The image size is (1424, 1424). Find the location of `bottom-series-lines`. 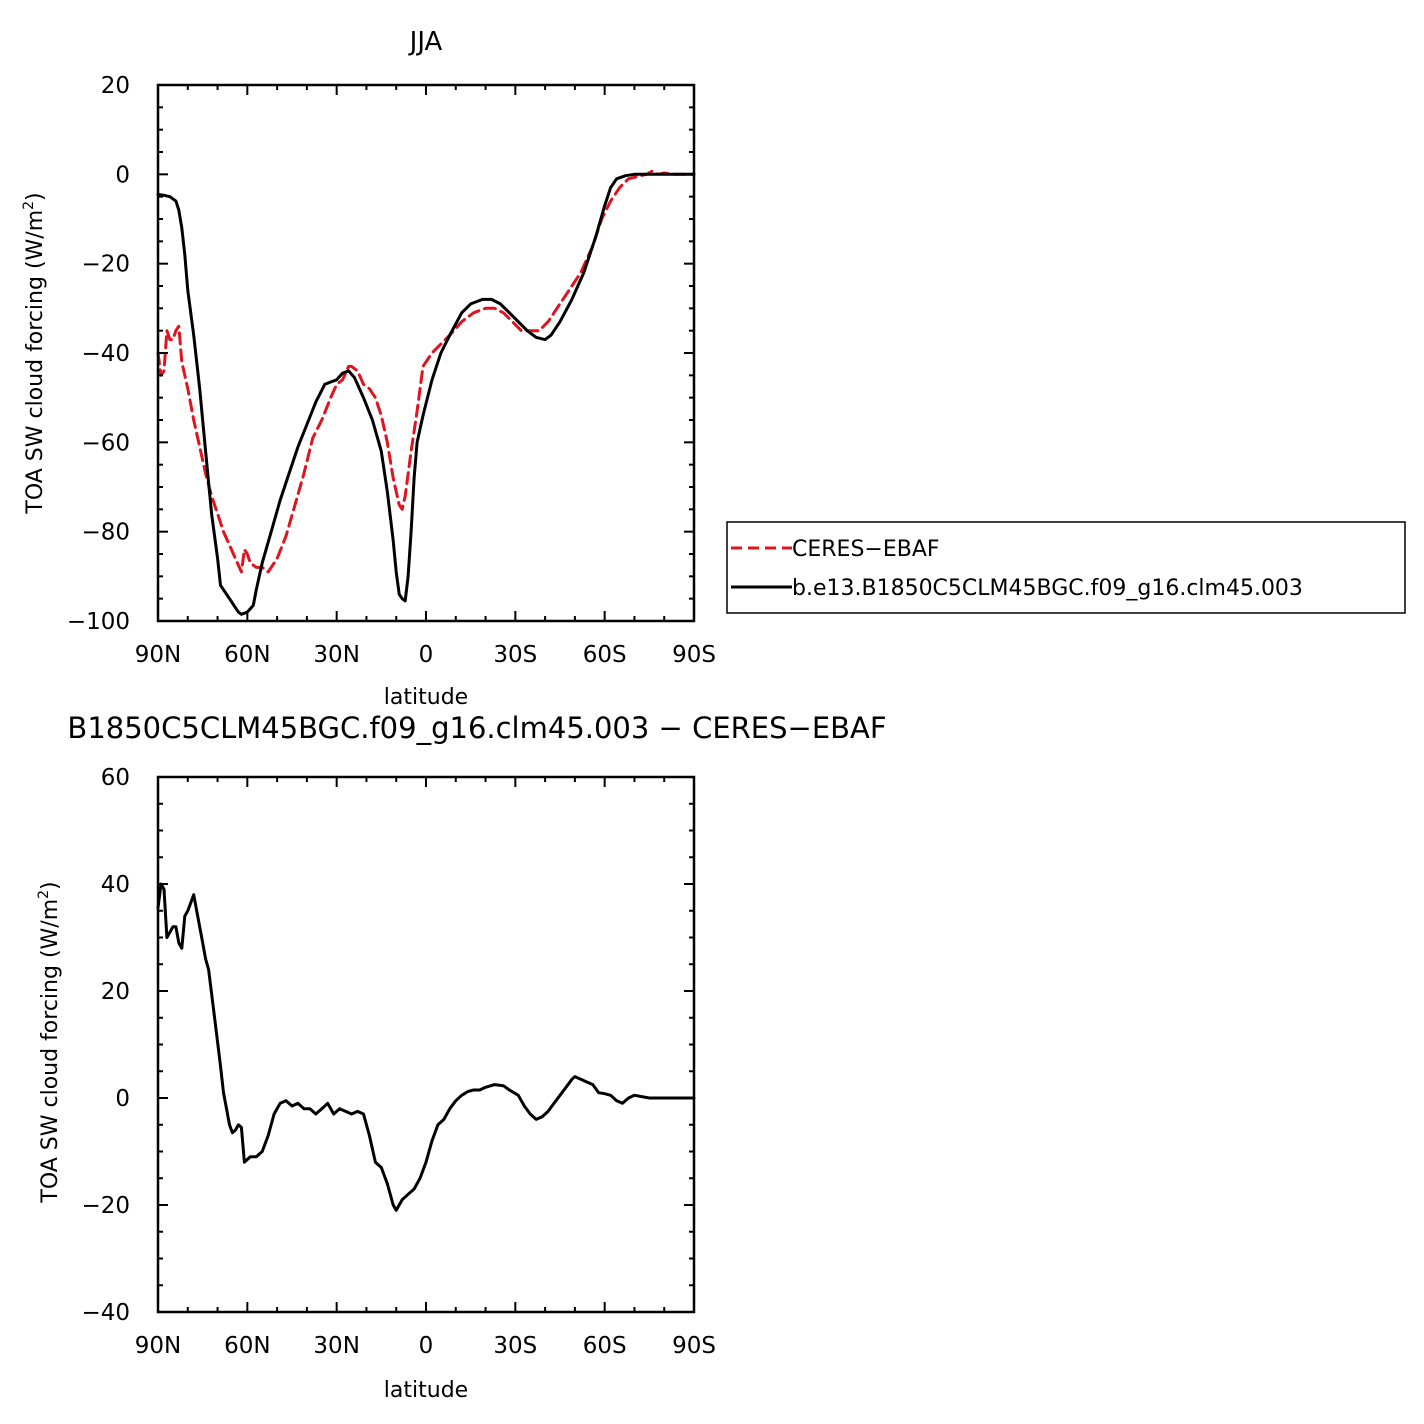

bottom-series-lines is located at coordinates (426, 1047).